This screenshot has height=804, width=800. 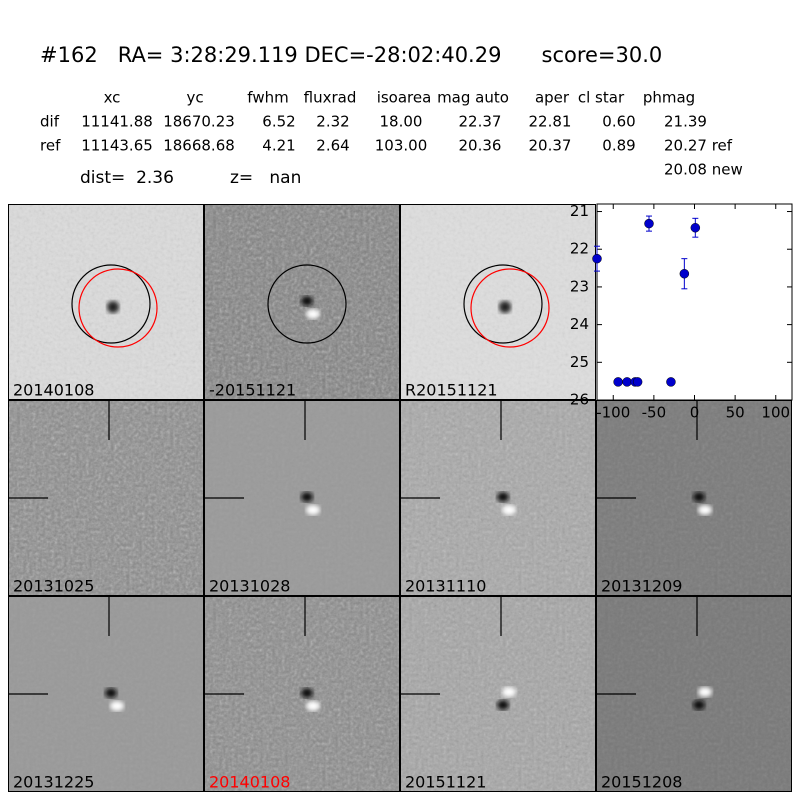 What do you see at coordinates (401, 146) in the screenshot?
I see `table-cell: 103.00` at bounding box center [401, 146].